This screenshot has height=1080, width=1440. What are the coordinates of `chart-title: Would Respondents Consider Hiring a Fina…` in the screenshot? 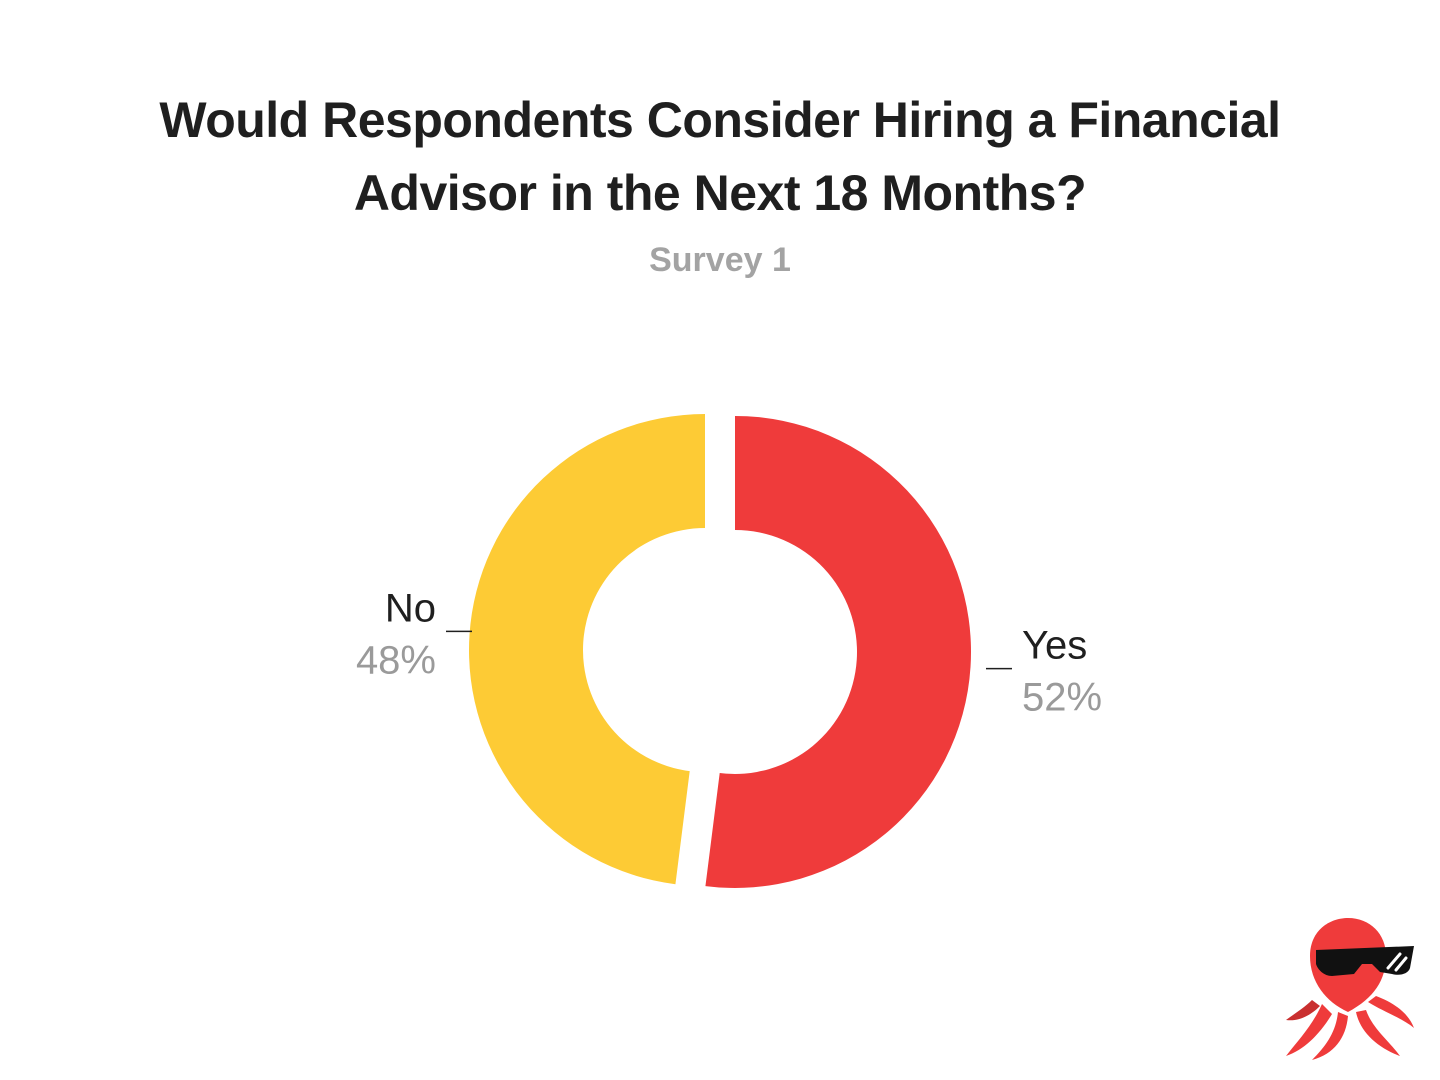 It's located at (720, 157).